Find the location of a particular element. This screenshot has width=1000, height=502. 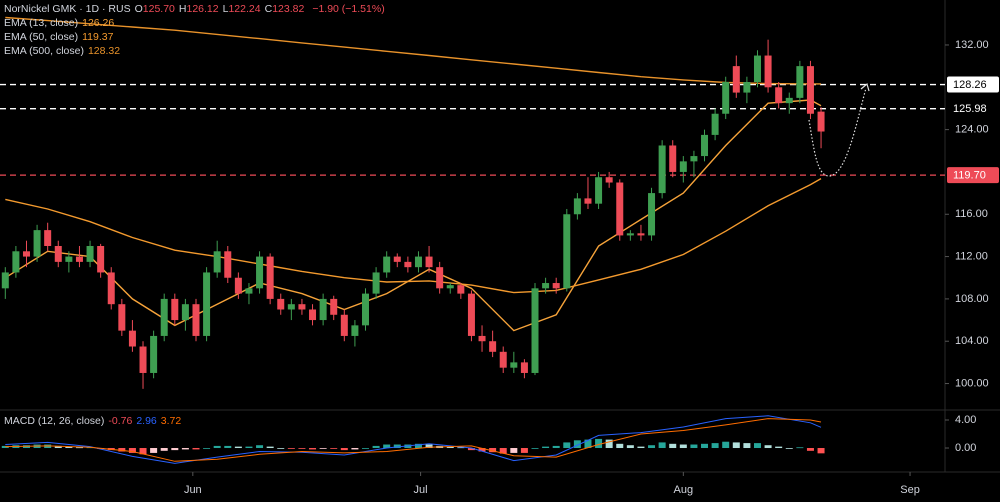

legend-row: EMA (50, close) 119.37 is located at coordinates (60, 37).